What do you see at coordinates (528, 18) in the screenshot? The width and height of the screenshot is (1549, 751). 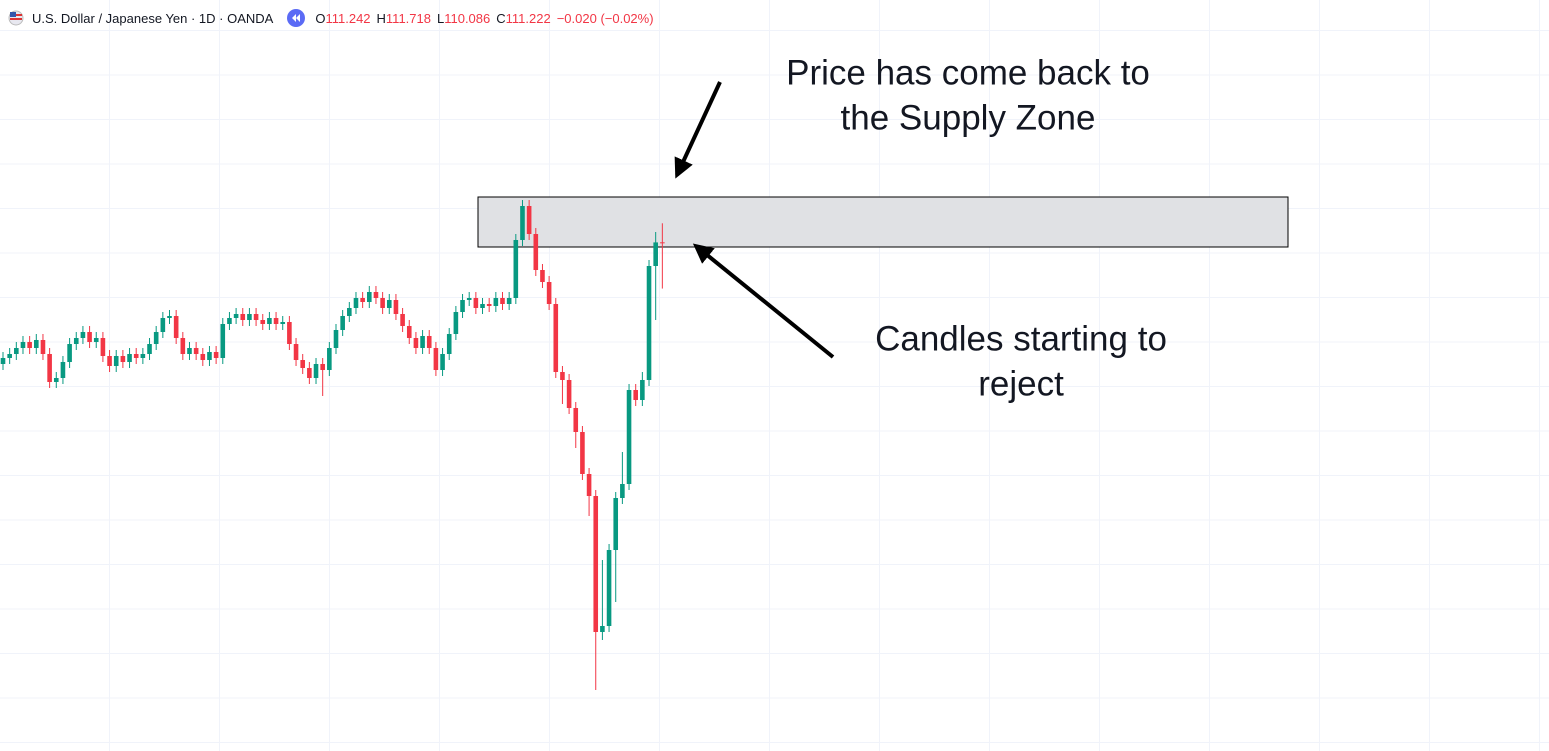 I see `close-value: 111.222` at bounding box center [528, 18].